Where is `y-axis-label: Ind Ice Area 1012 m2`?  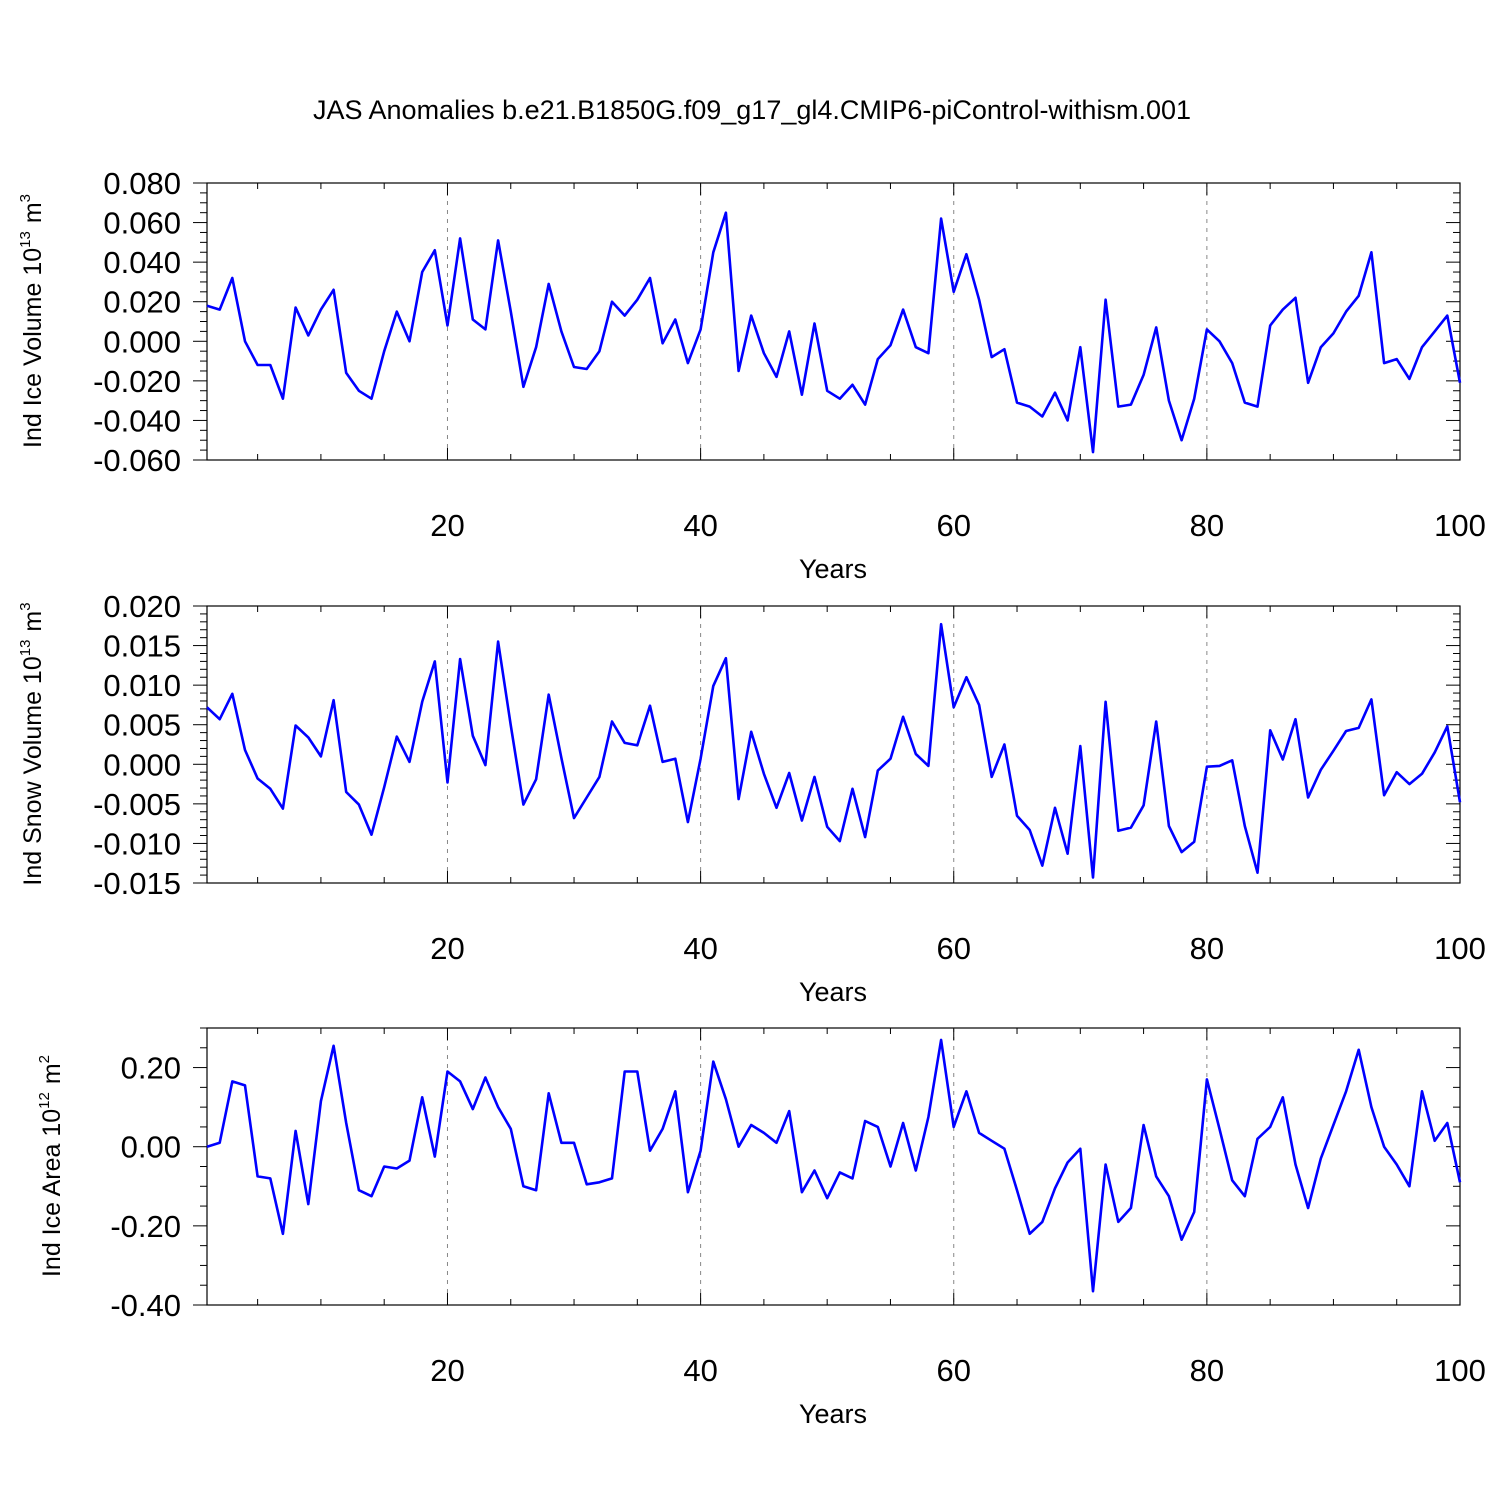 y-axis-label: Ind Ice Area 1012 m2 is located at coordinates (51, 1166).